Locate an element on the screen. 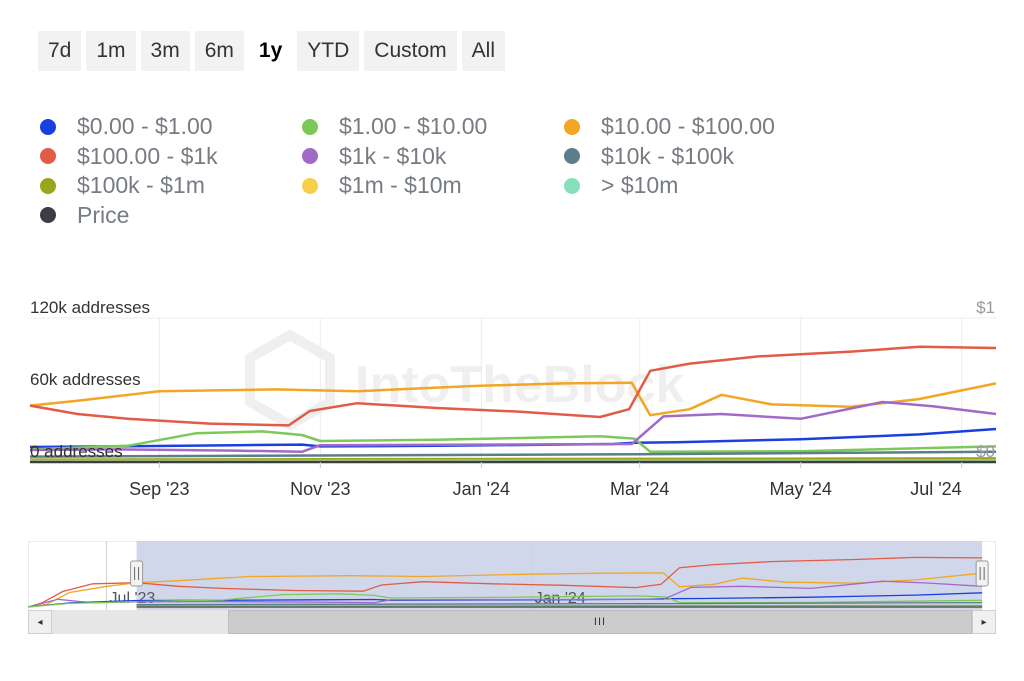  range-button-1y: 1y is located at coordinates (270, 51).